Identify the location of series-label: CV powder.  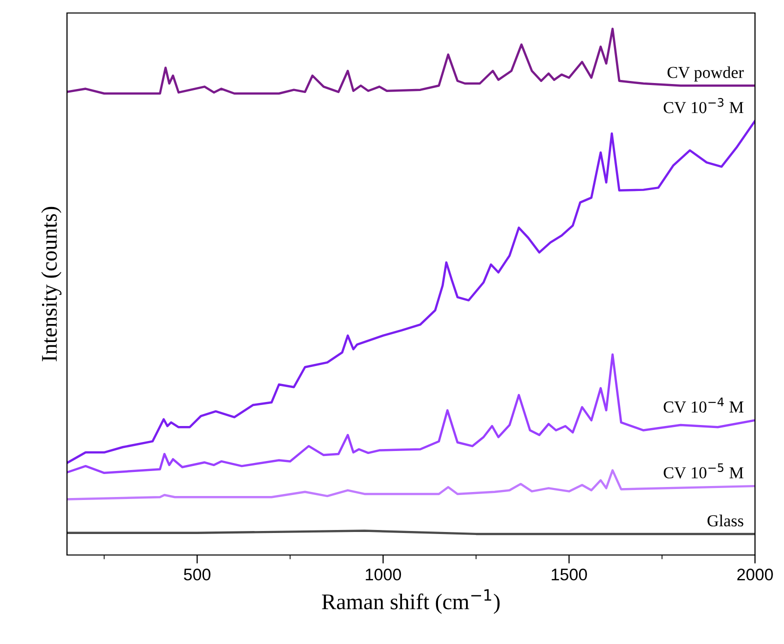
(706, 74).